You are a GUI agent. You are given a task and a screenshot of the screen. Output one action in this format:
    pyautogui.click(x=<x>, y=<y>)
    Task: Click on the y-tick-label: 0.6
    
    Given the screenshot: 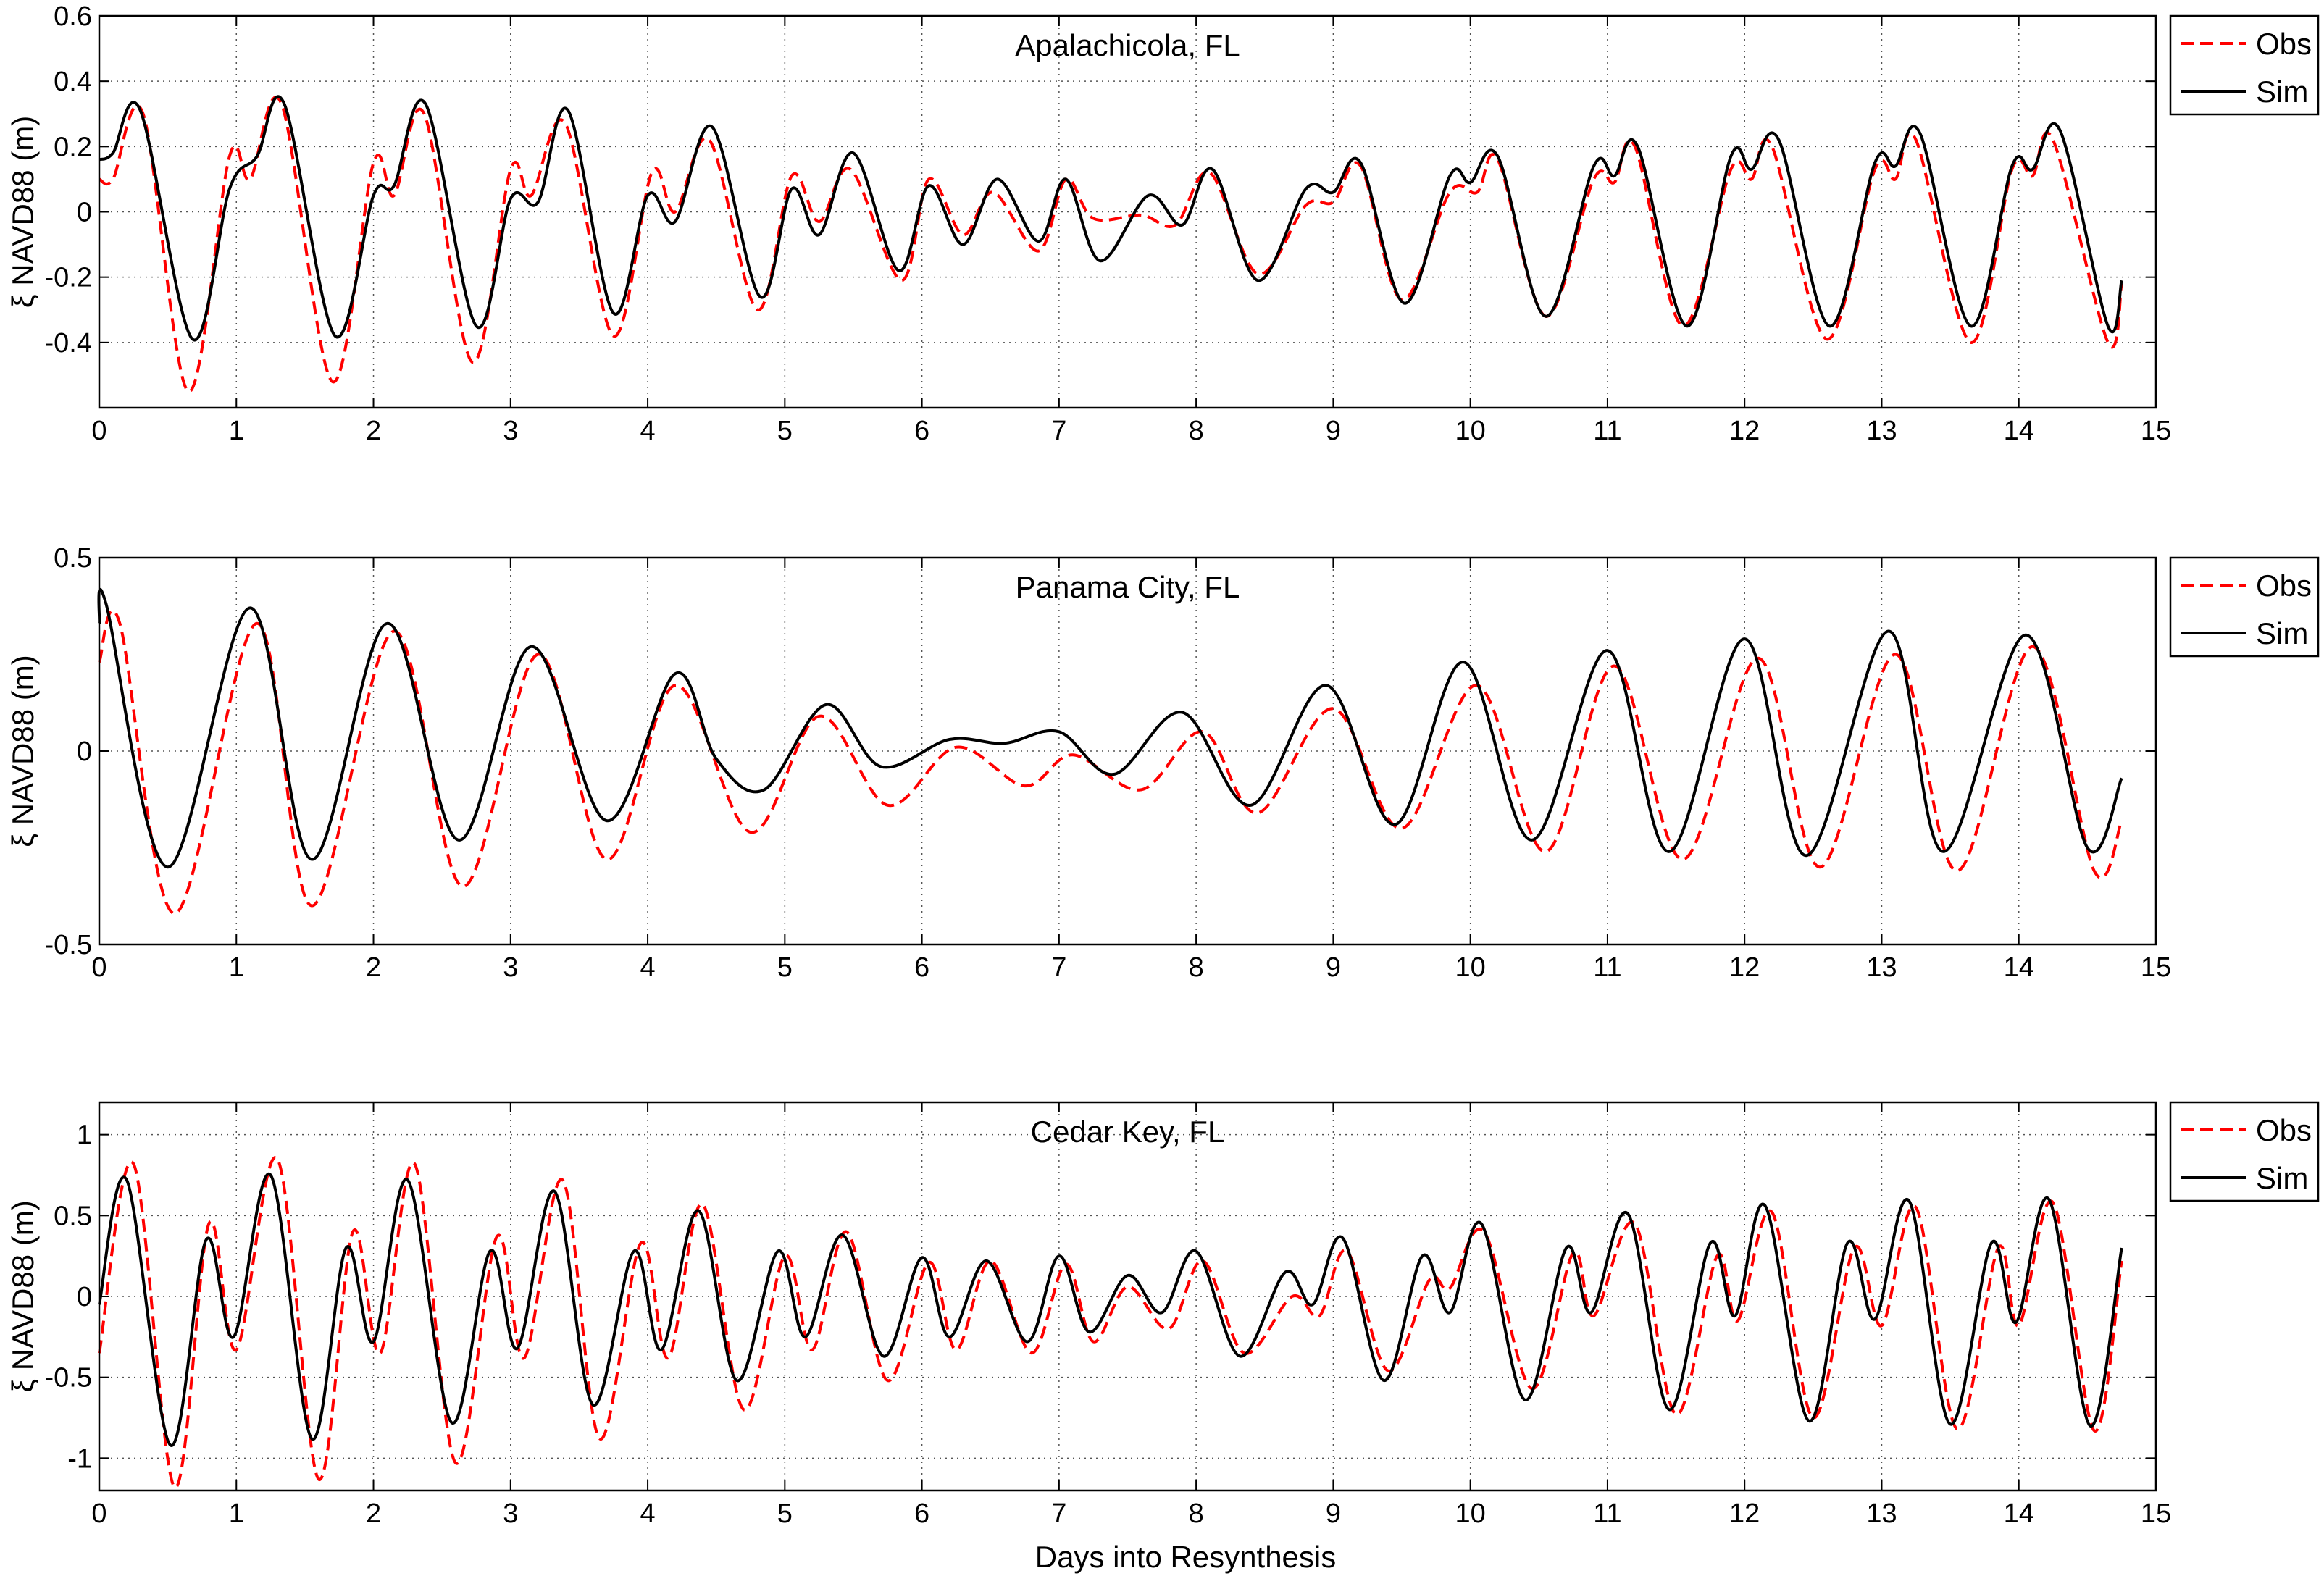 What is the action you would take?
    pyautogui.click(x=73, y=16)
    